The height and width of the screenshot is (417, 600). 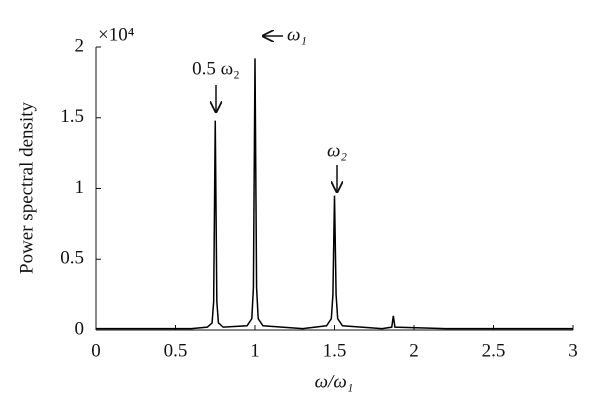 What do you see at coordinates (80, 187) in the screenshot?
I see `y-tick-label: 1` at bounding box center [80, 187].